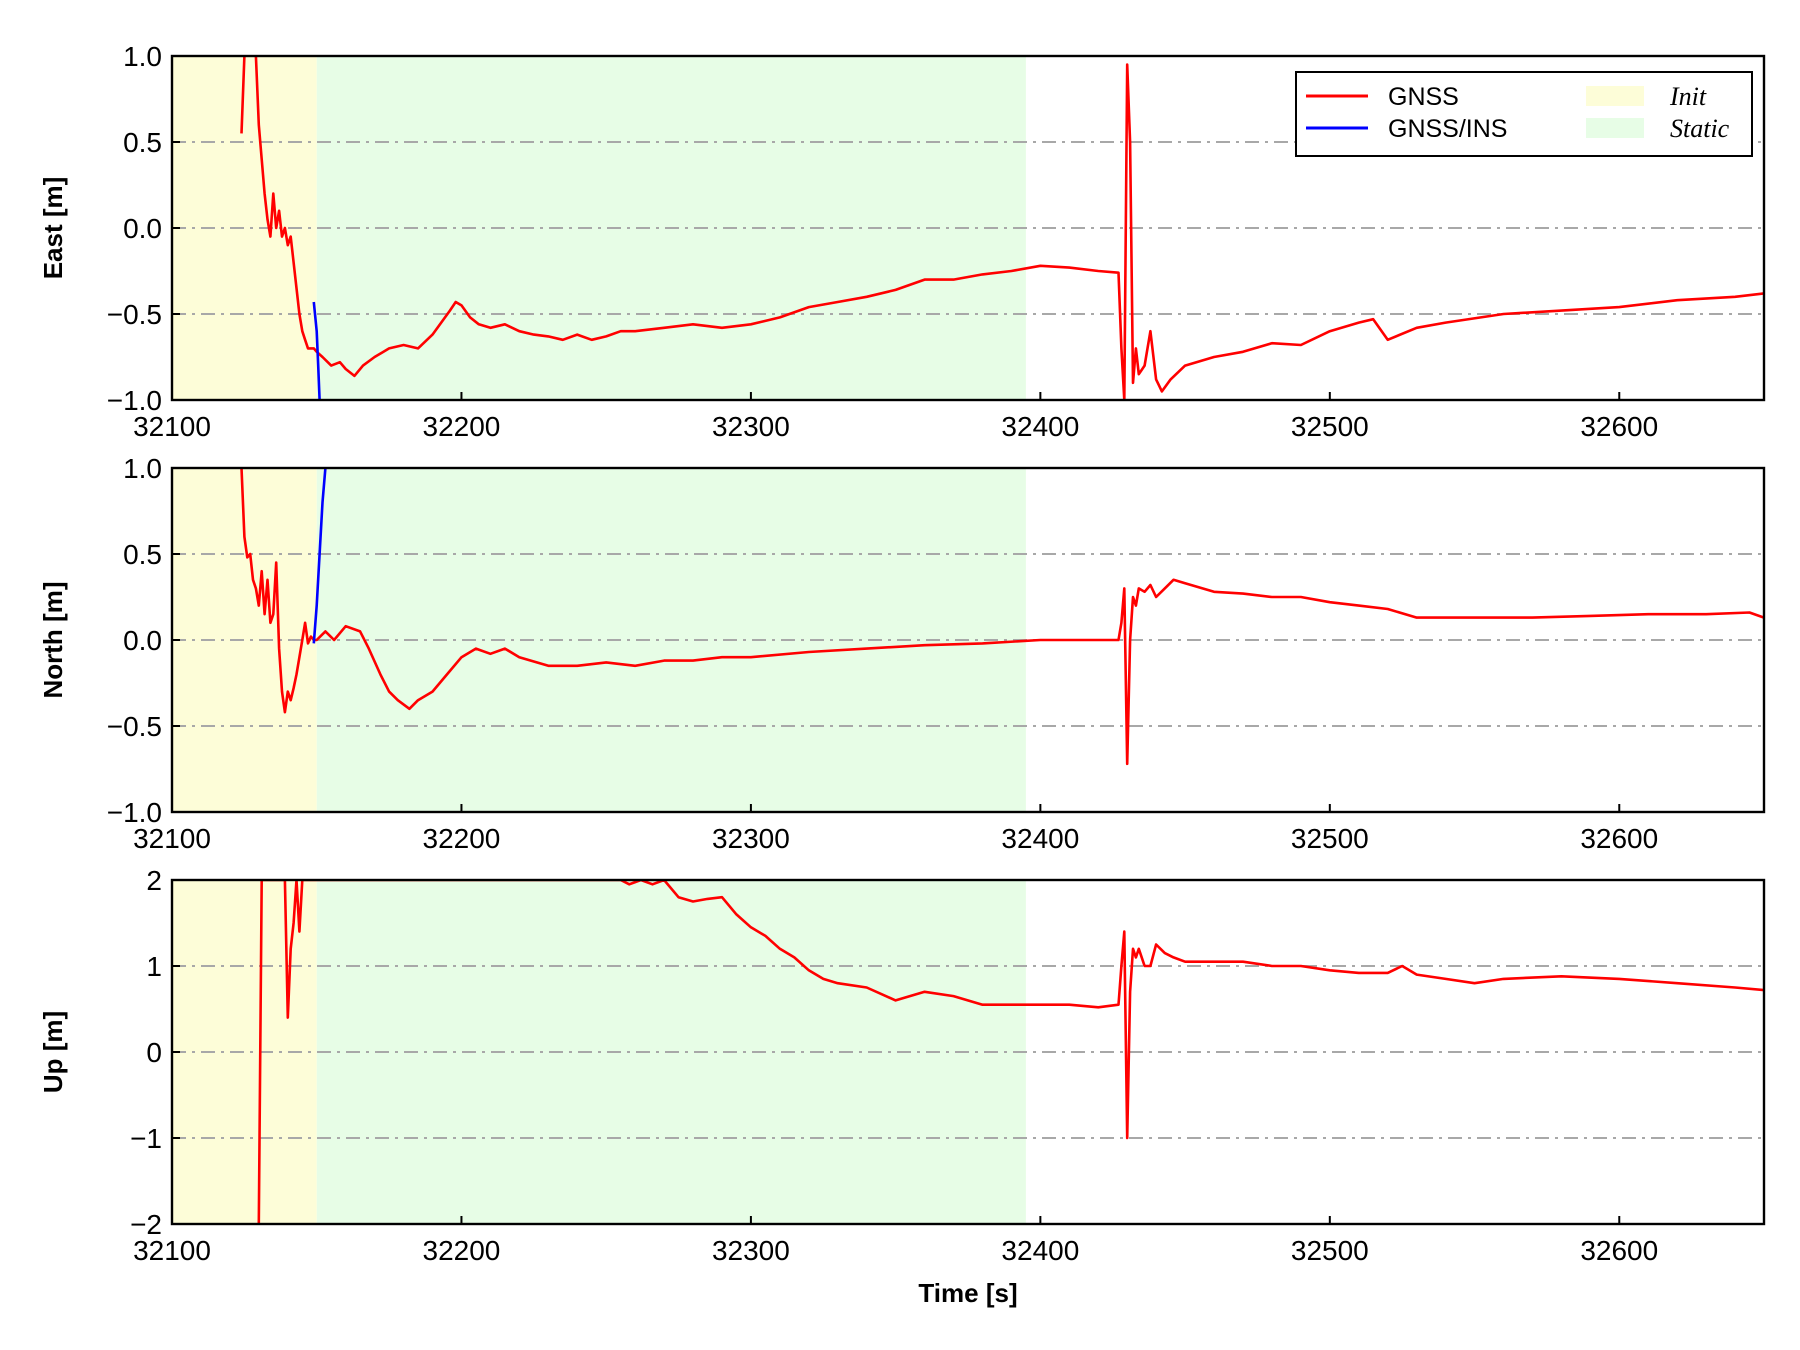 The height and width of the screenshot is (1350, 1800). I want to click on y-tick-label-1-3: −0.5, so click(134, 726).